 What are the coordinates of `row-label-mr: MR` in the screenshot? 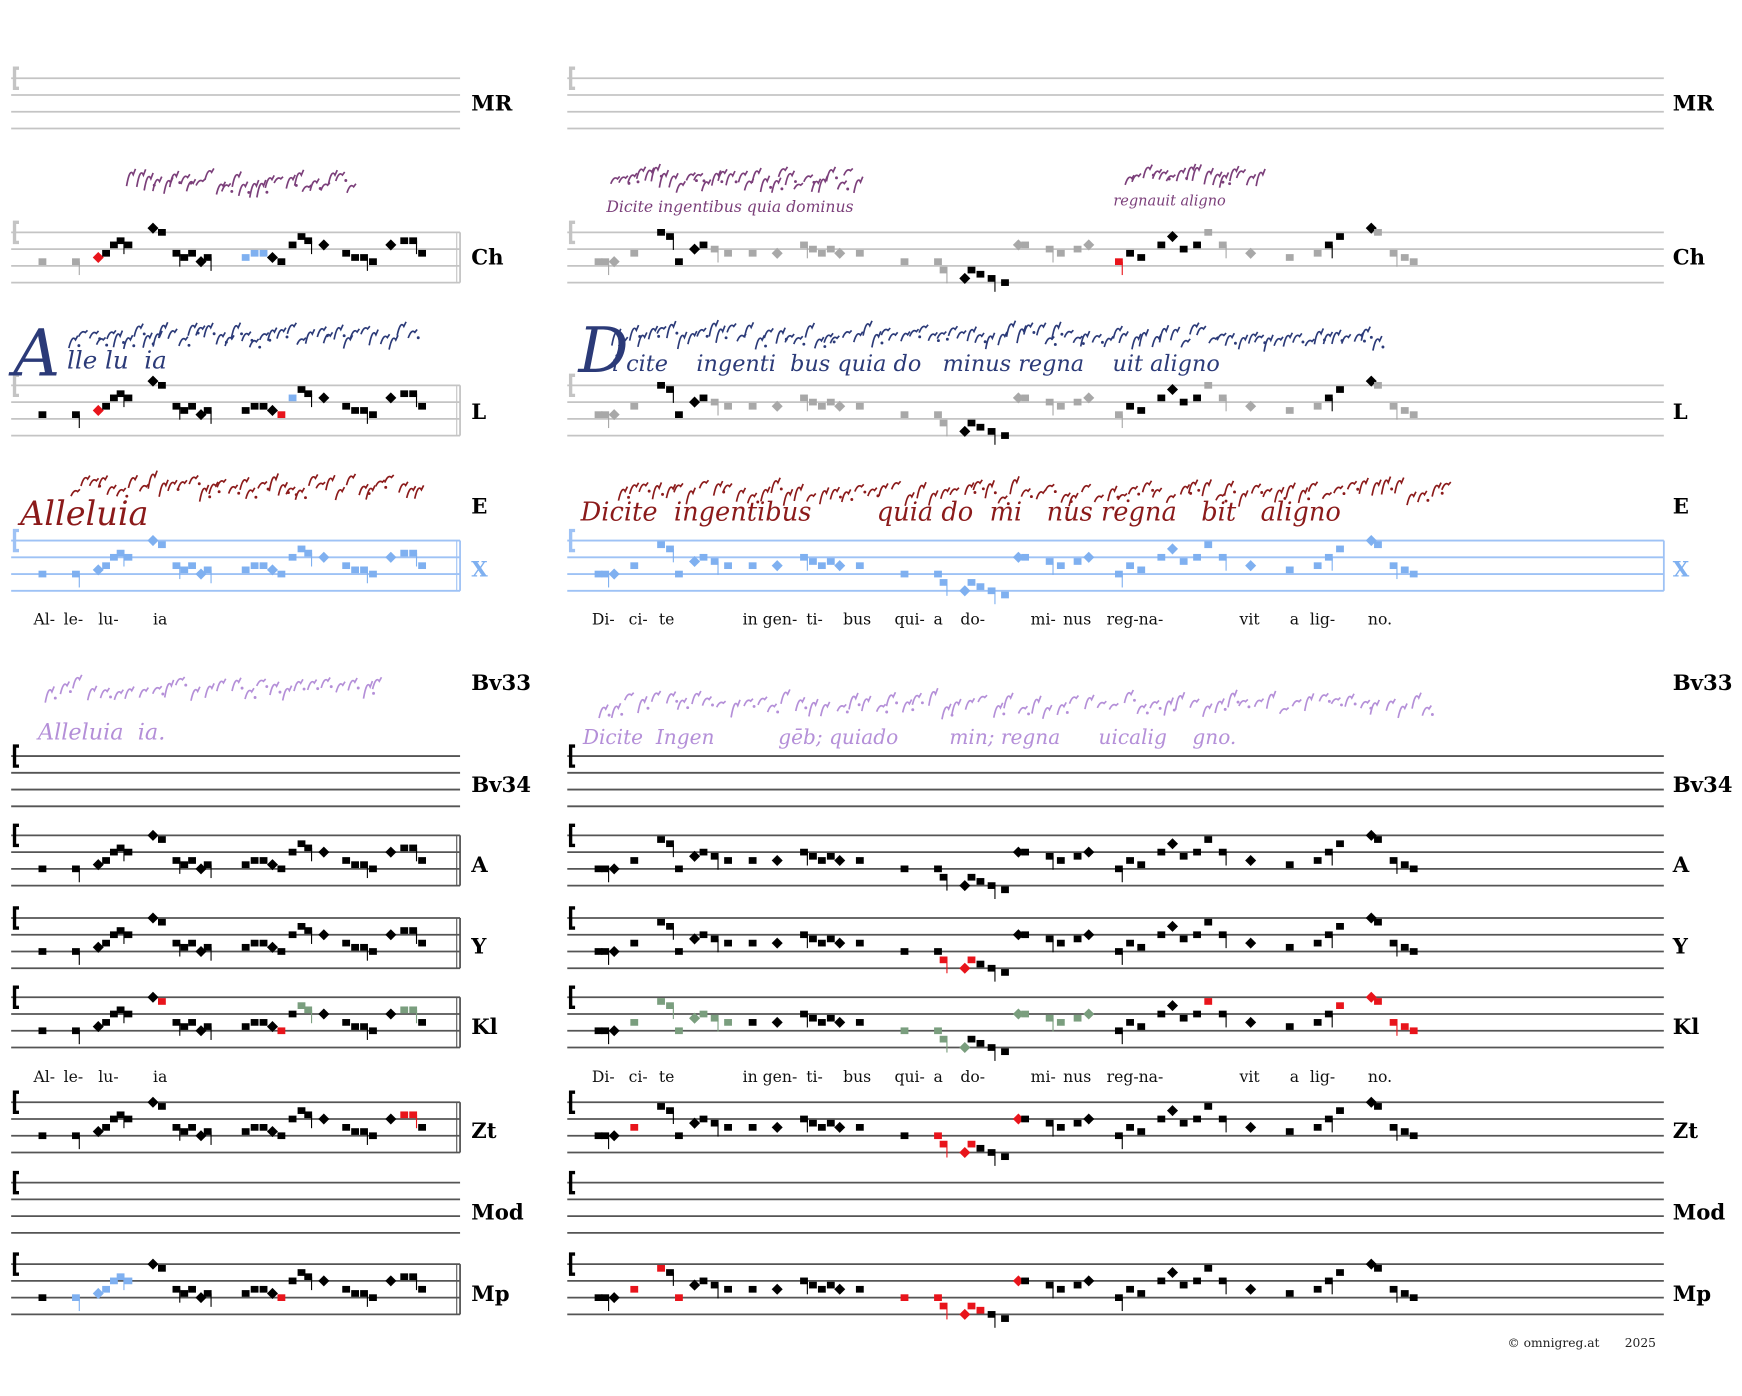 It's located at (491, 104).